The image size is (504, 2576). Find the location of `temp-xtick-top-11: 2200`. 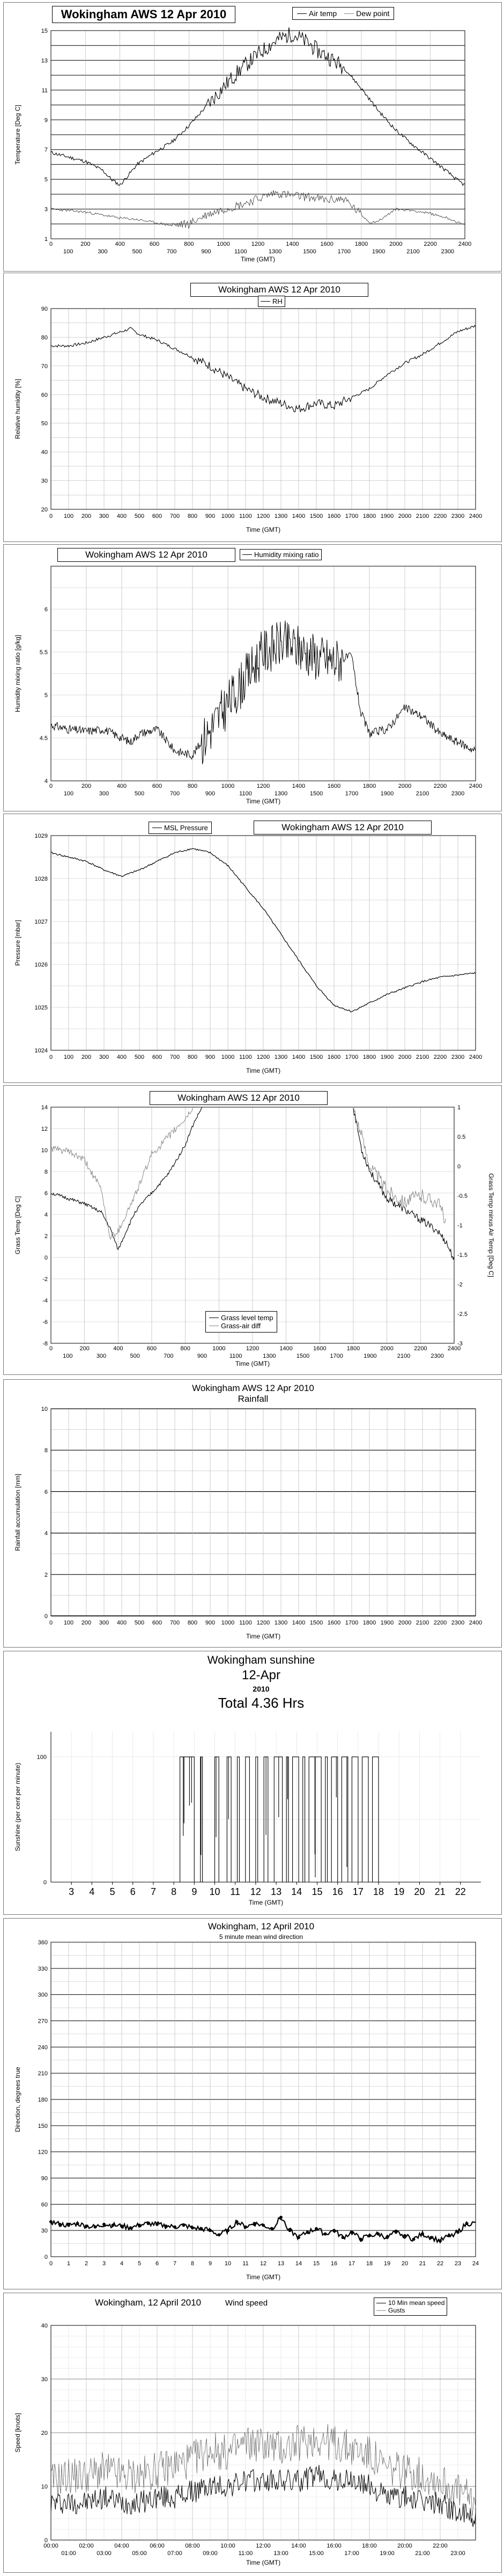

temp-xtick-top-11: 2200 is located at coordinates (430, 244).